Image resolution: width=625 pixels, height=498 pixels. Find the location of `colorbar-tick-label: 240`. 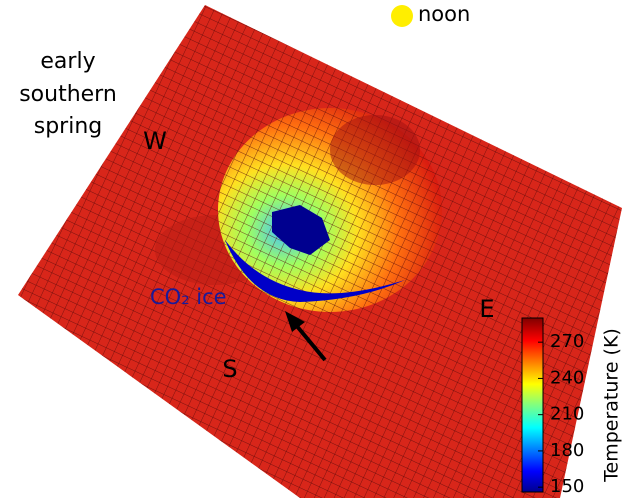

colorbar-tick-label: 240 is located at coordinates (567, 377).